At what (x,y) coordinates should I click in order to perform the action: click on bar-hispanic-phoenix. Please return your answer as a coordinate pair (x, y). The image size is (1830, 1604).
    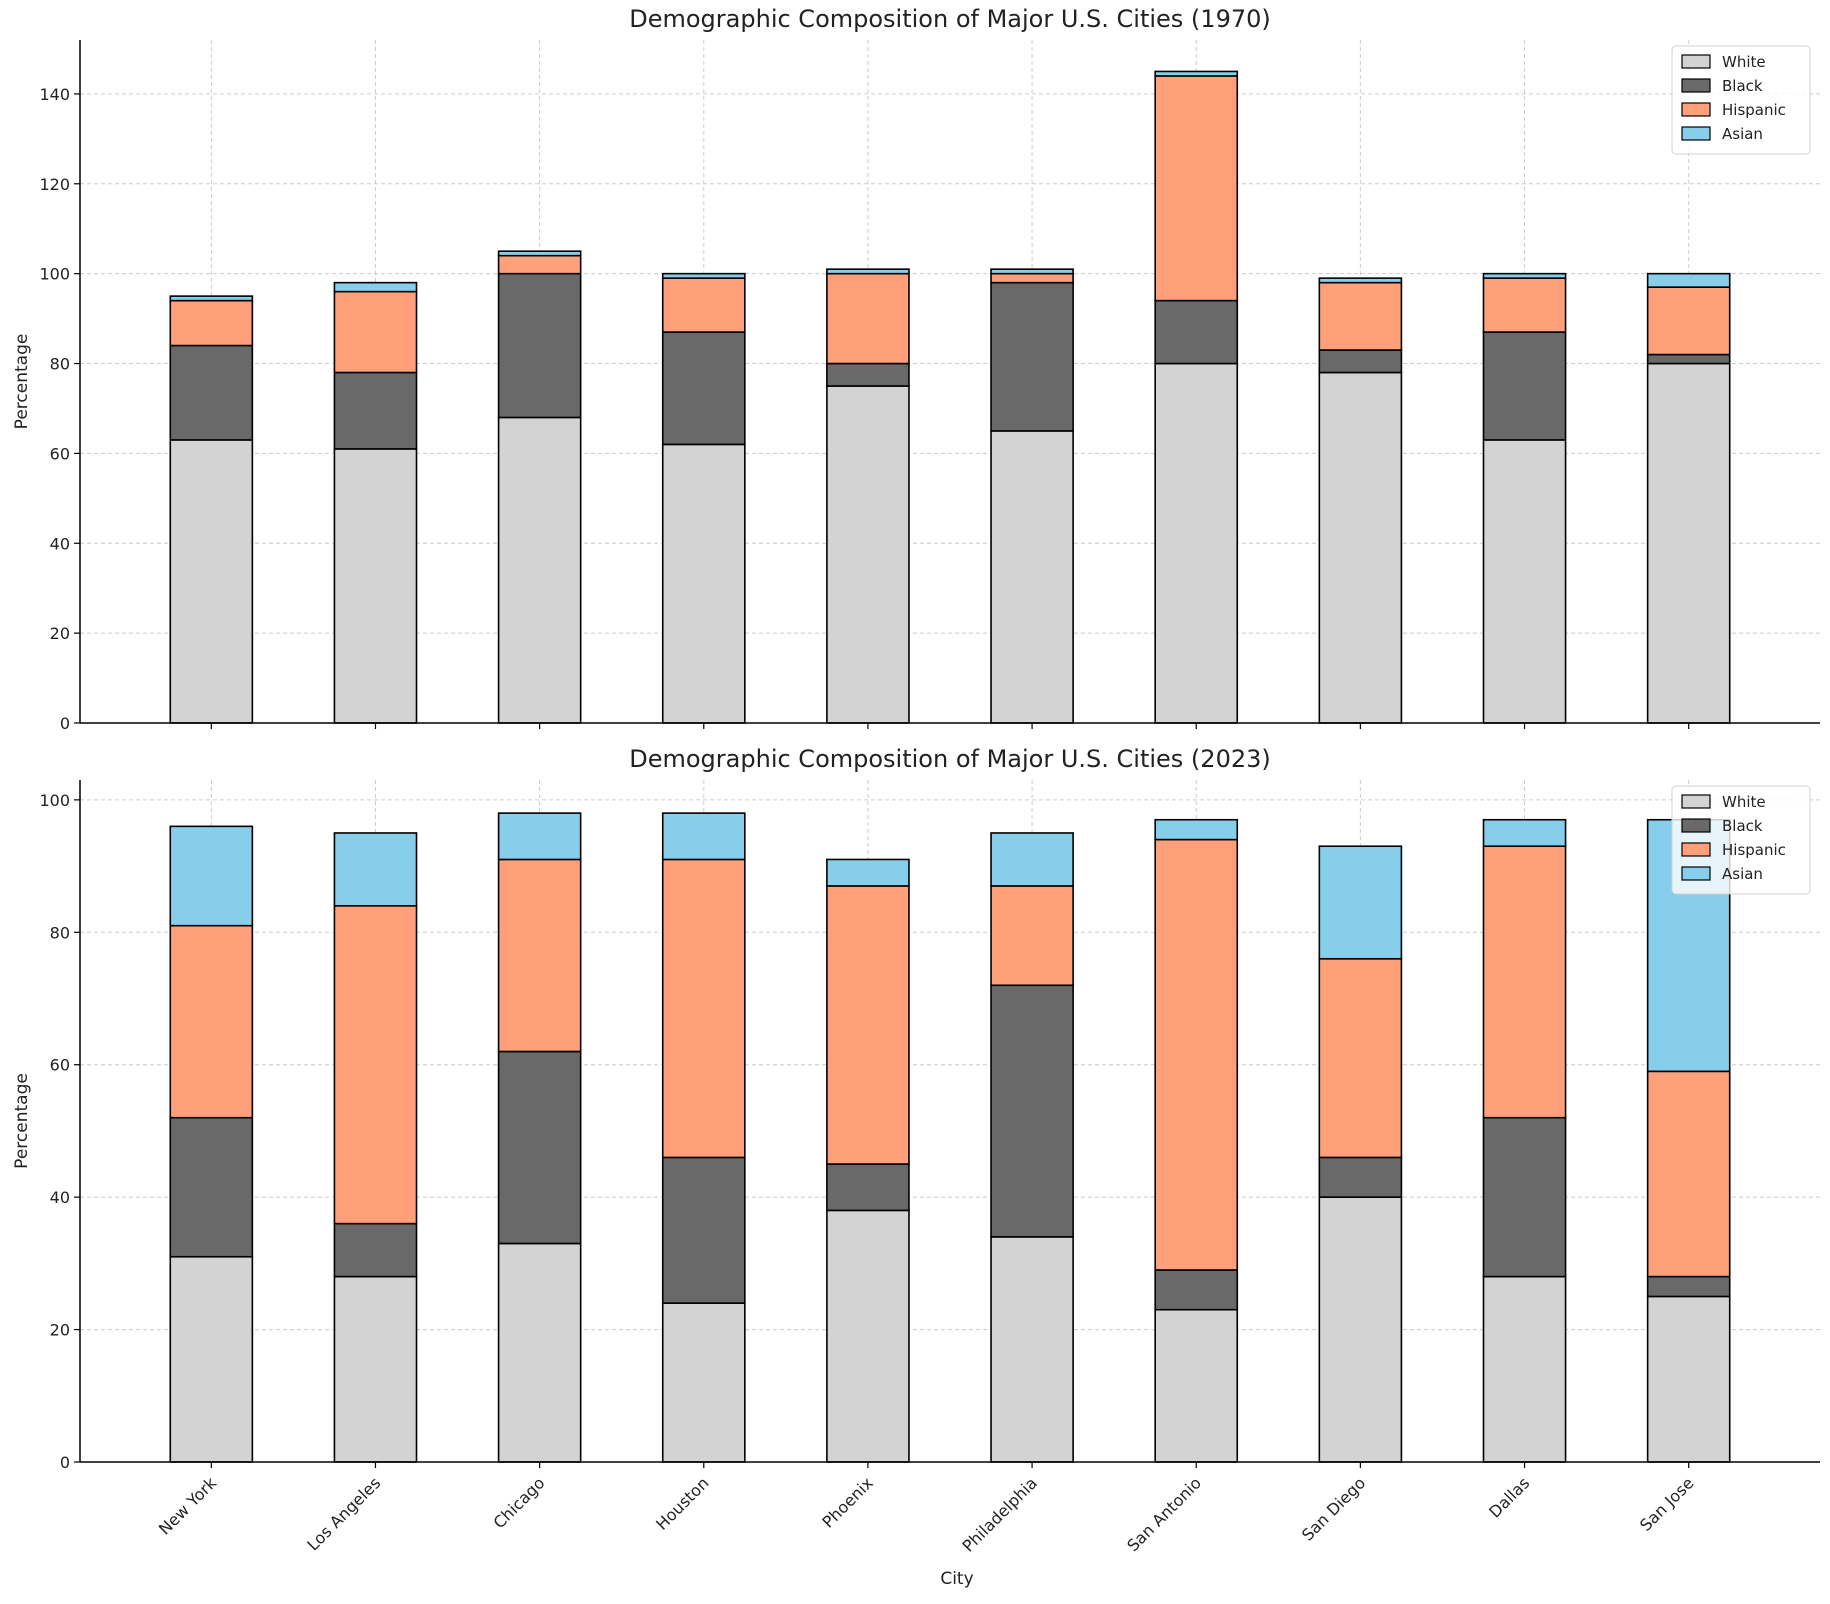
    Looking at the image, I should click on (868, 1025).